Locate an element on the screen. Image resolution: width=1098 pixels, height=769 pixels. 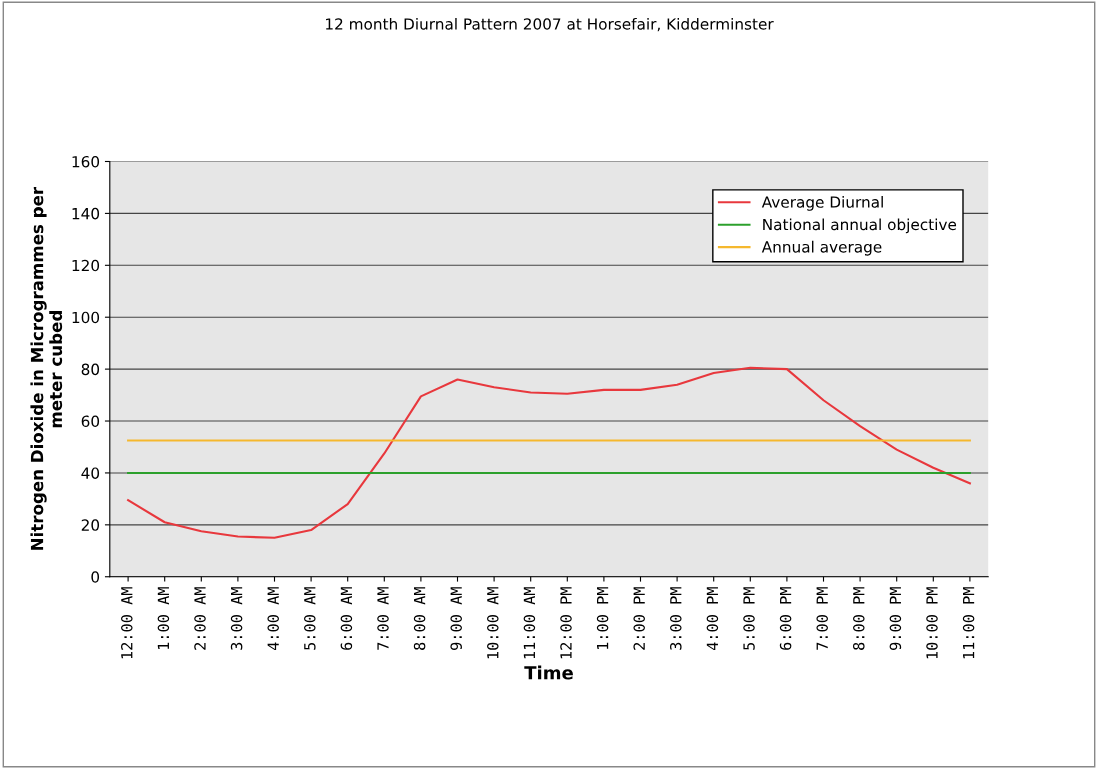
x-tick-label: 1:00 AM is located at coordinates (163, 618).